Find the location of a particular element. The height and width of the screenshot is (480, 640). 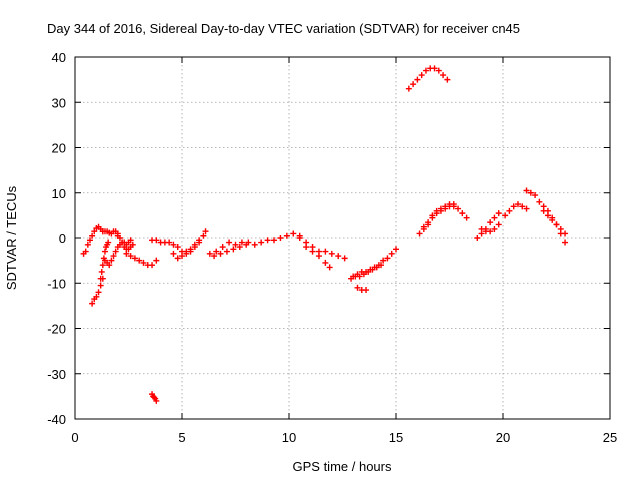

y-tick-label: 0 is located at coordinates (62, 238).